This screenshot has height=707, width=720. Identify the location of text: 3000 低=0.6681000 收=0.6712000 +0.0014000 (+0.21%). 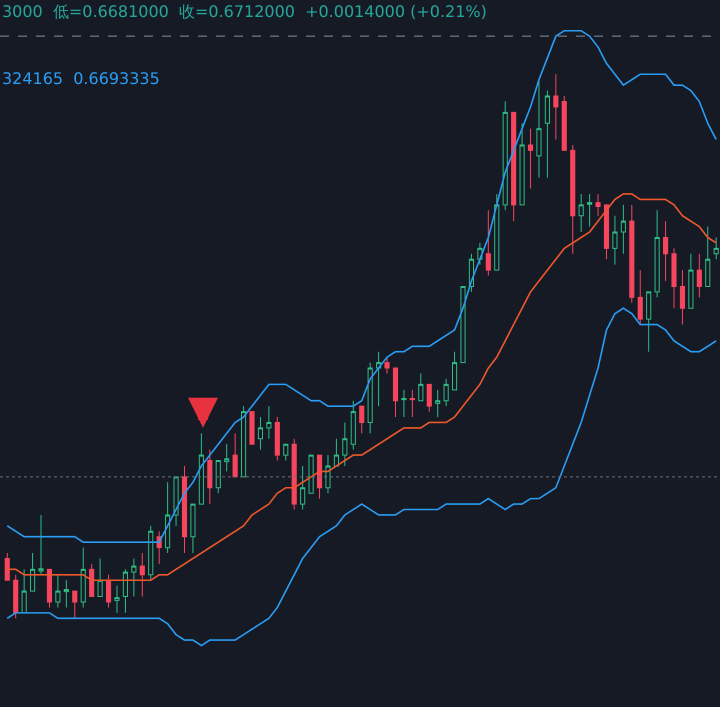
(244, 11).